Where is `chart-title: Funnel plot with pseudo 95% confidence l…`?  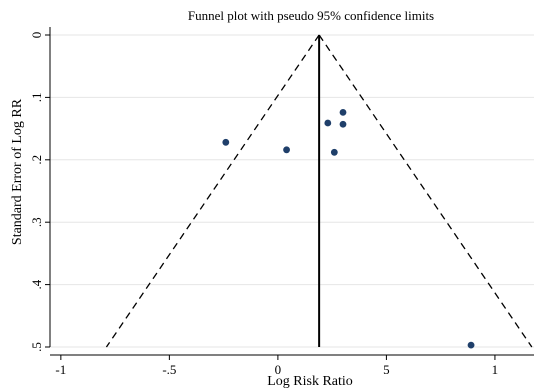
chart-title: Funnel plot with pseudo 95% confidence l… is located at coordinates (311, 15).